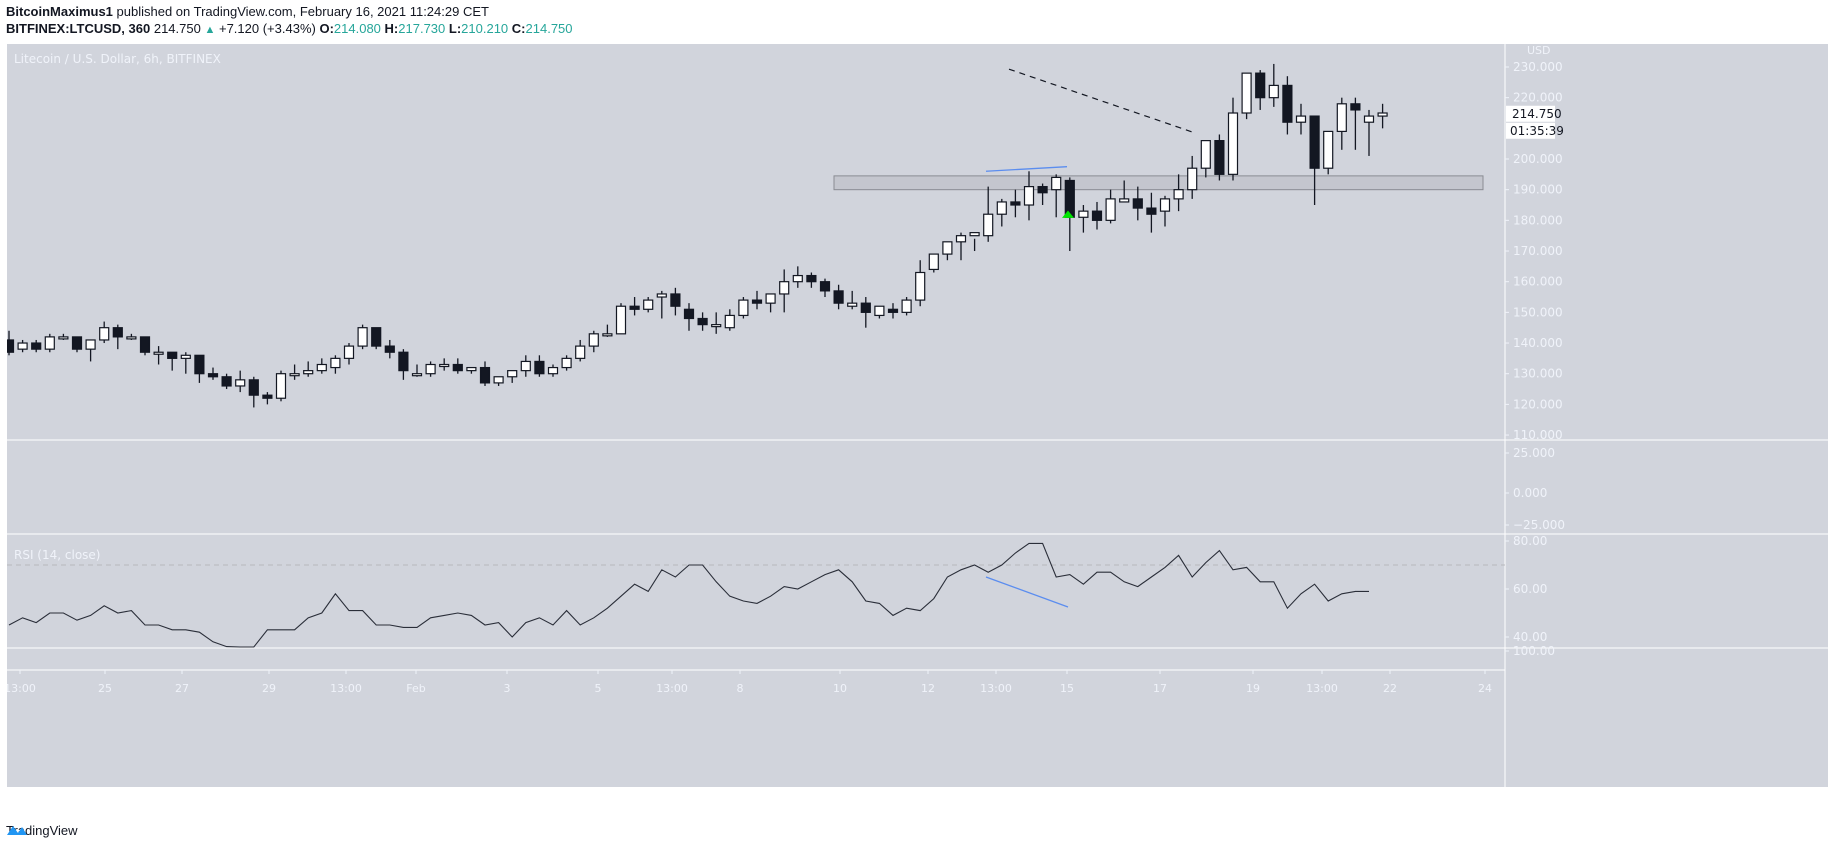 The width and height of the screenshot is (1828, 852). What do you see at coordinates (269, 688) in the screenshot?
I see `time-tick-label: 29` at bounding box center [269, 688].